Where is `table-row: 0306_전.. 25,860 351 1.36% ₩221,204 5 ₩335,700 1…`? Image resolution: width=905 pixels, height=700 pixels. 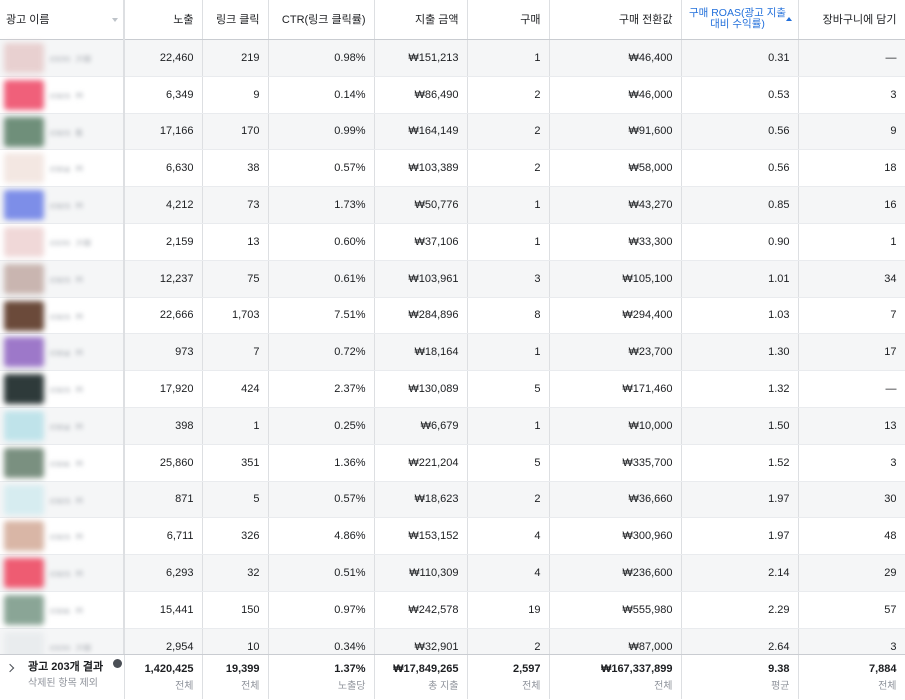 table-row: 0306_전.. 25,860 351 1.36% ₩221,204 5 ₩335,700 1… is located at coordinates (452, 463).